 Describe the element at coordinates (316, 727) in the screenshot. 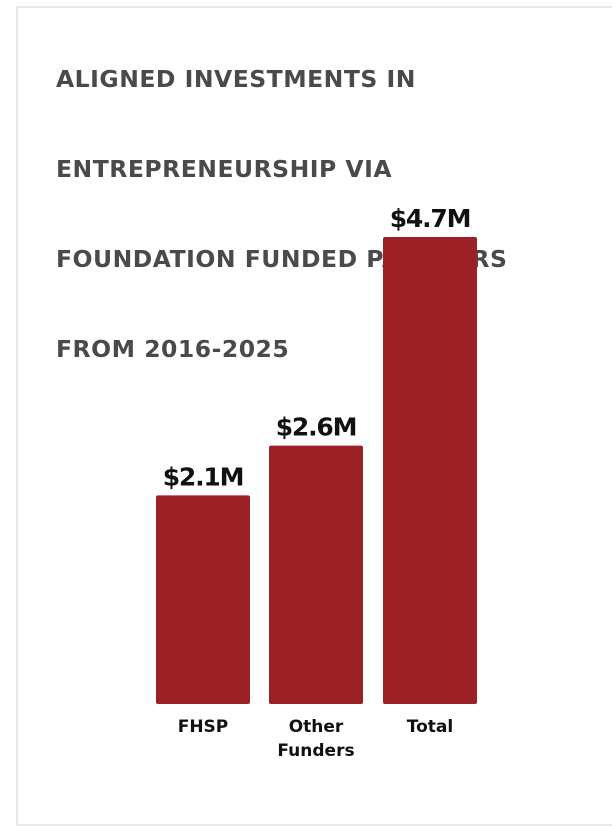

I see `category-label: Other` at that location.